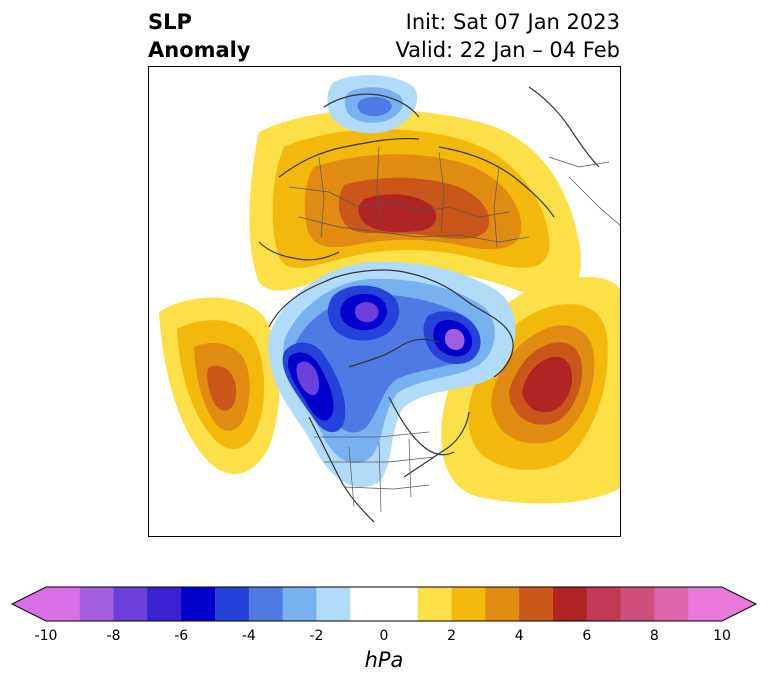 Image resolution: width=768 pixels, height=686 pixels. What do you see at coordinates (113, 636) in the screenshot?
I see `colorbar-tick-label: -8` at bounding box center [113, 636].